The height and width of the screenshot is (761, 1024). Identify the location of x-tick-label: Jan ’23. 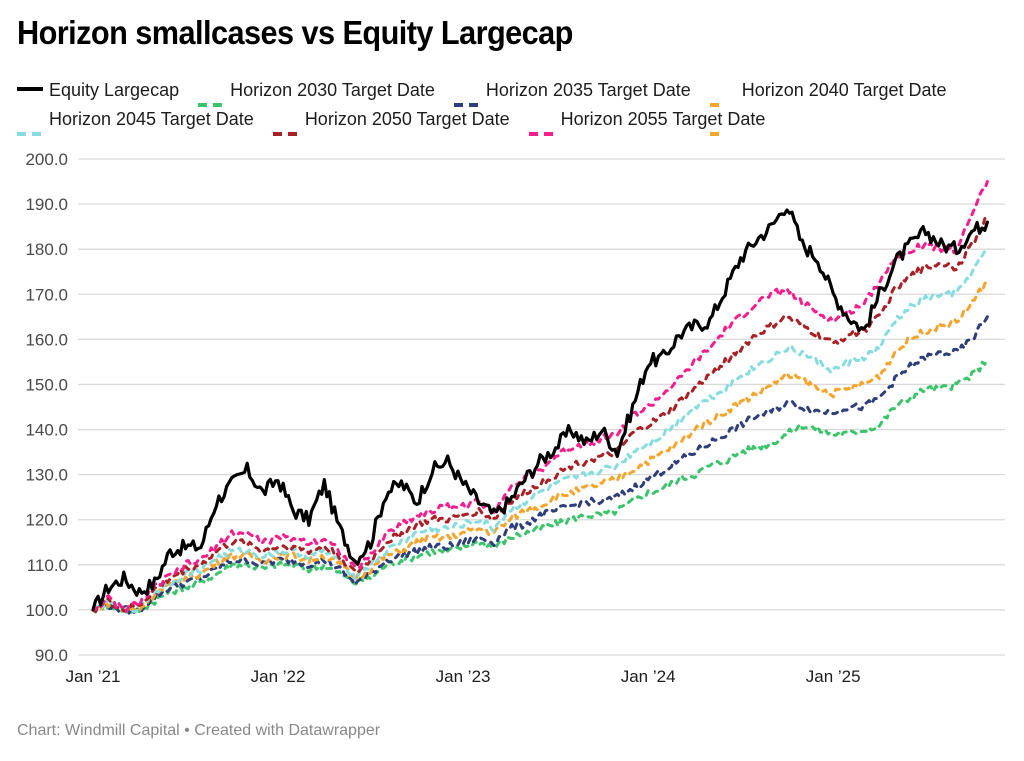
(463, 676).